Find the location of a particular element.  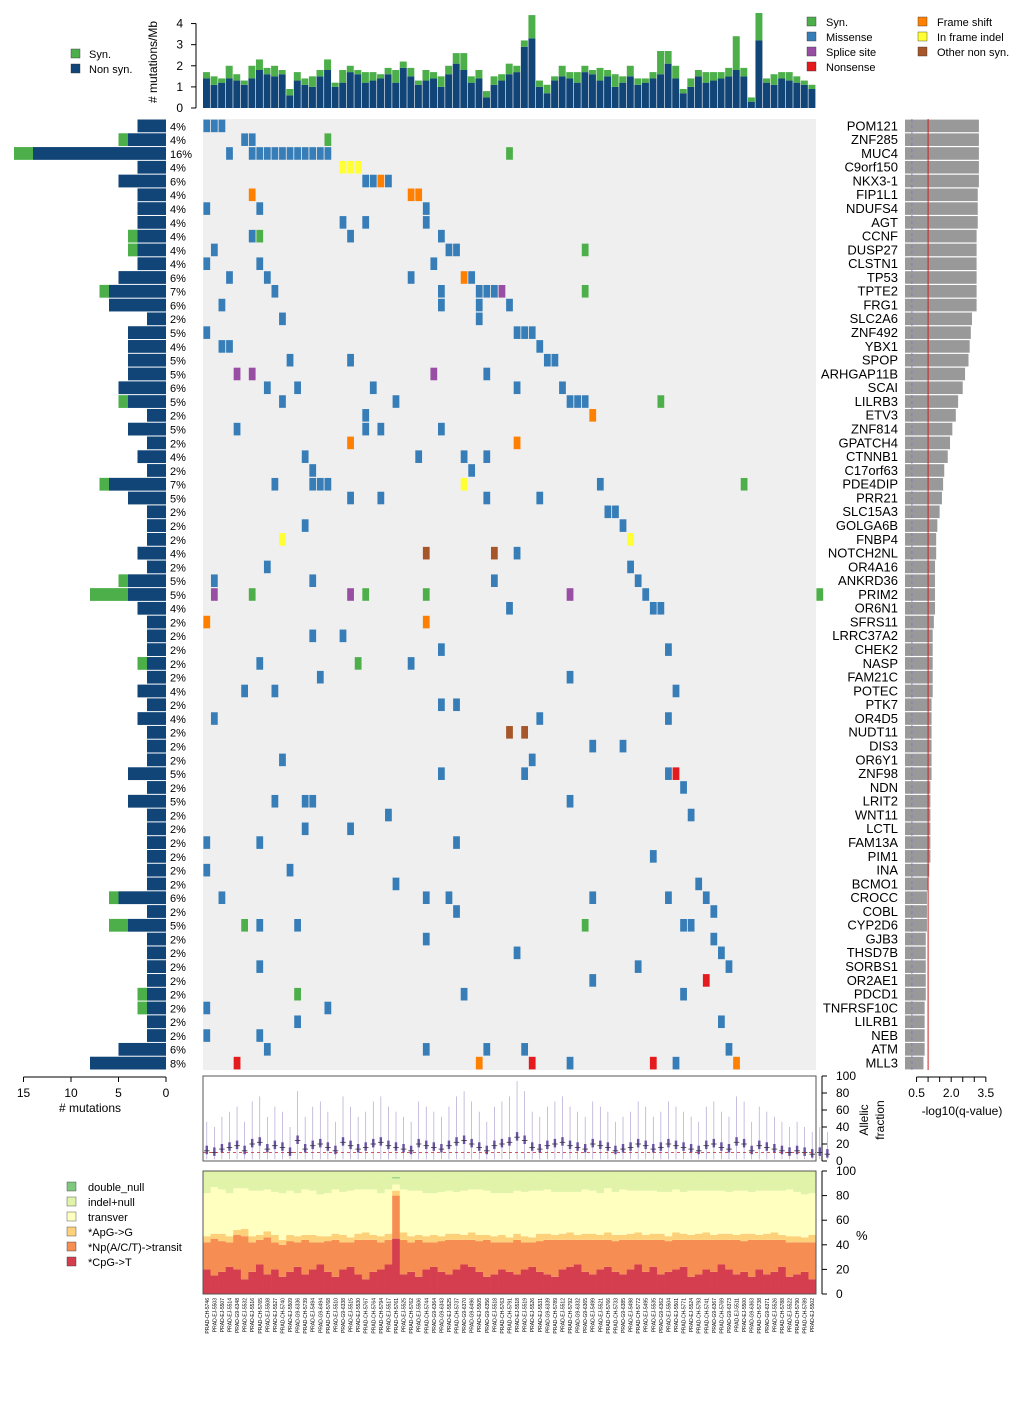

count-tick-label: 5 is located at coordinates (118, 1093).